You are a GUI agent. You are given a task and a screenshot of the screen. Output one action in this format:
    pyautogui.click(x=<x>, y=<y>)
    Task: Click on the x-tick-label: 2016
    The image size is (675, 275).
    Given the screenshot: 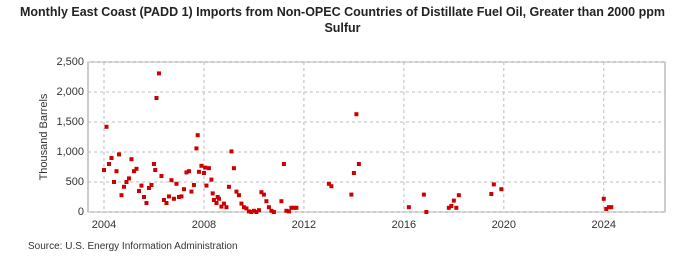 What is the action you would take?
    pyautogui.click(x=404, y=225)
    